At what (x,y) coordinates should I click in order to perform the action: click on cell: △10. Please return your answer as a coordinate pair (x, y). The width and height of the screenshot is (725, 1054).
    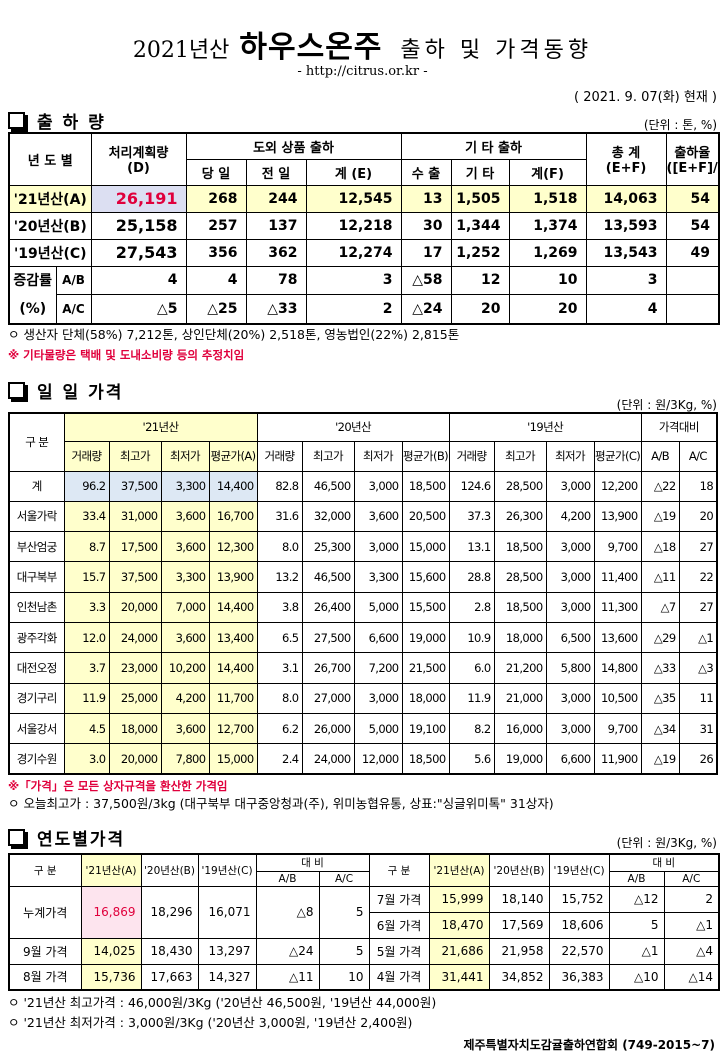
    Looking at the image, I should click on (636, 977).